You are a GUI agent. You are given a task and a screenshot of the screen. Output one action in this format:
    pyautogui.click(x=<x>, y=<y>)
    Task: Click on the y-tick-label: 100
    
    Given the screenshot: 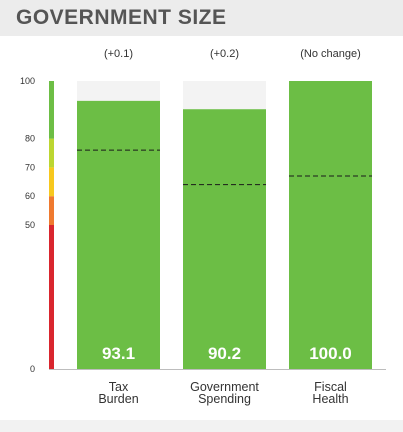 What is the action you would take?
    pyautogui.click(x=27, y=81)
    